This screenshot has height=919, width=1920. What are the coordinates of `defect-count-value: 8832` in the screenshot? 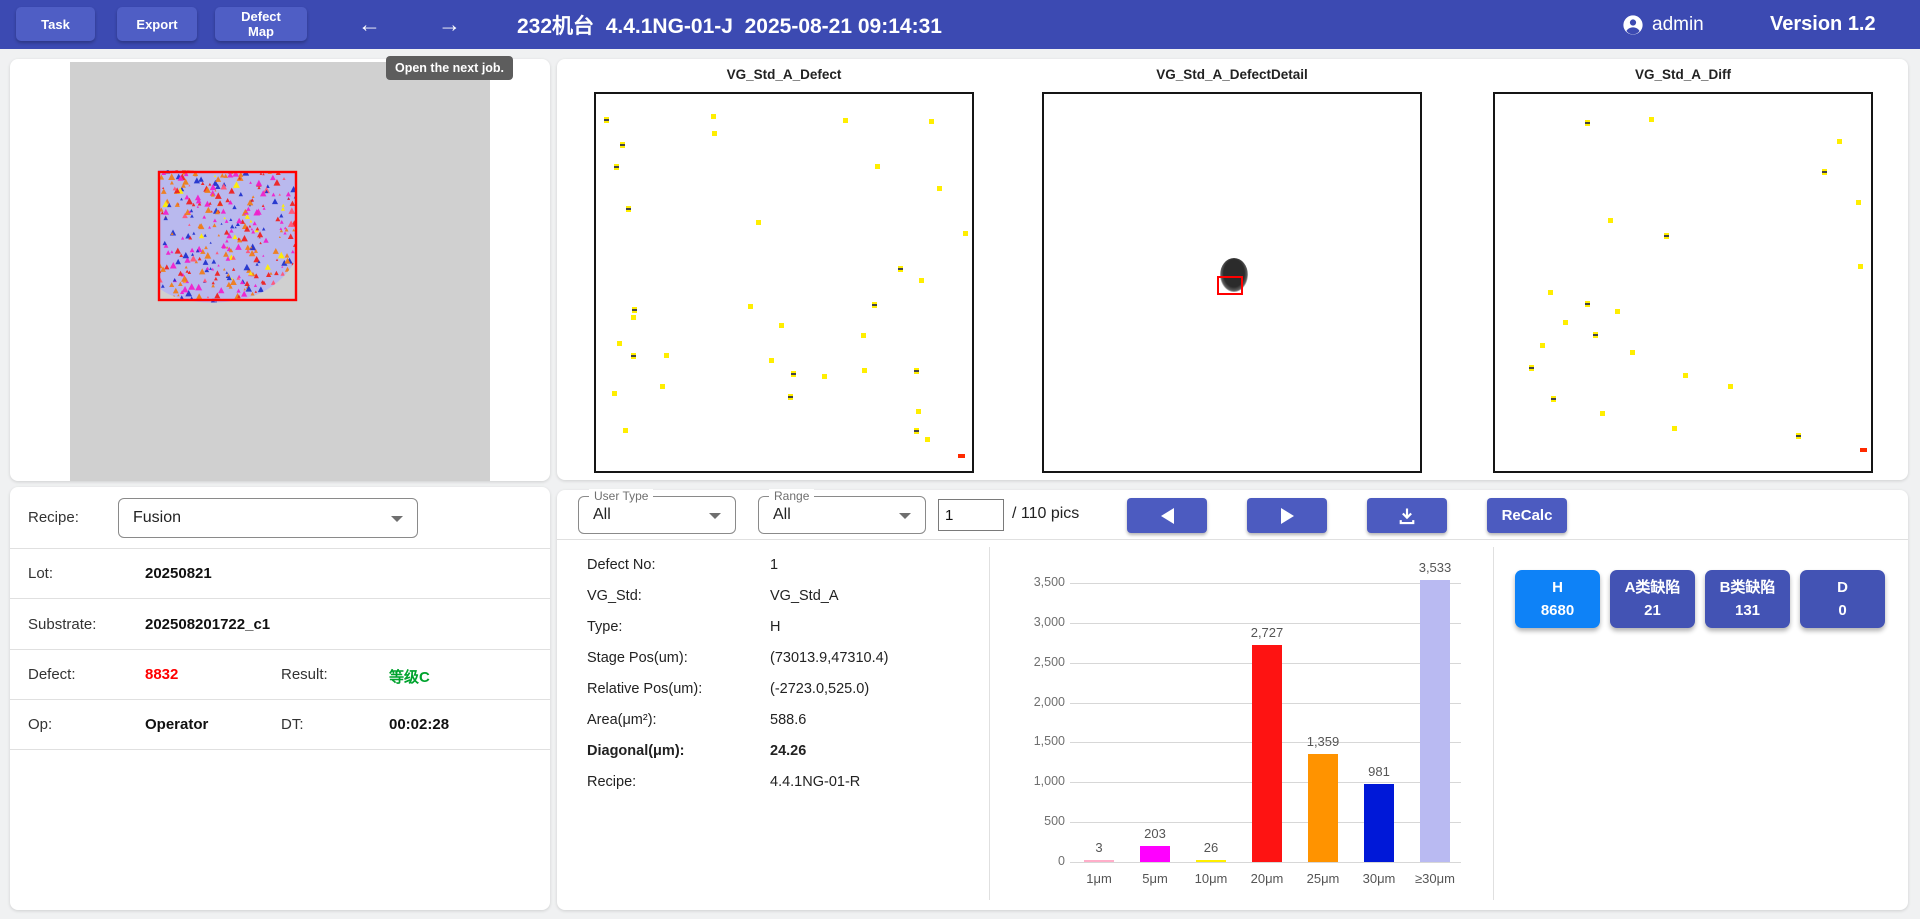 It's located at (162, 674).